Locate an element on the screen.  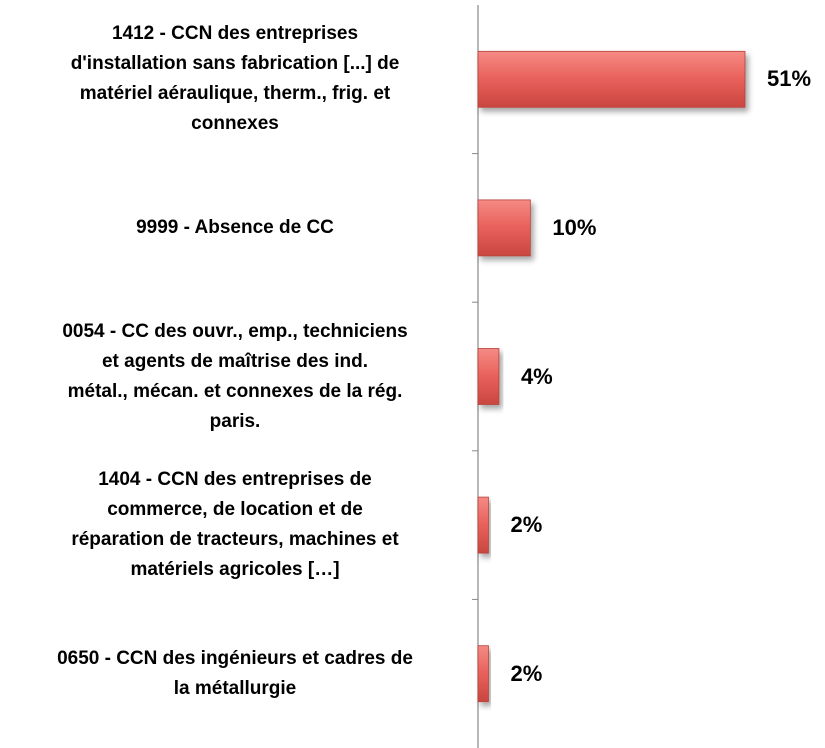
value-label: 10% is located at coordinates (574, 227).